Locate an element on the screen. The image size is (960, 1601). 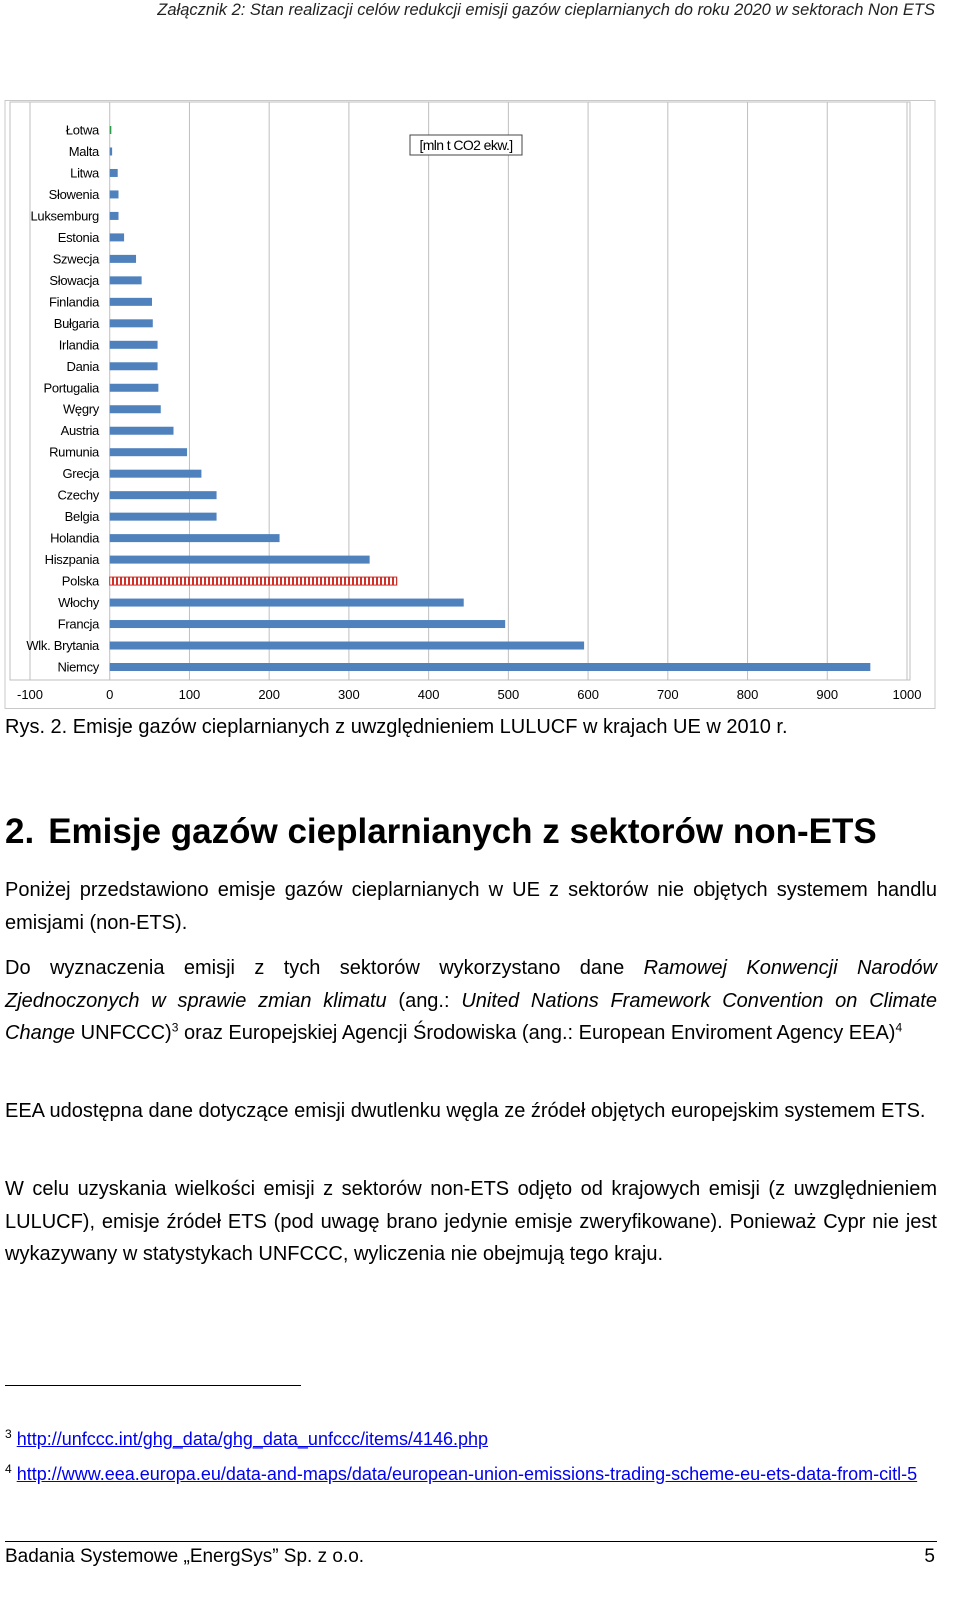
x-tick-label: 800 is located at coordinates (748, 694).